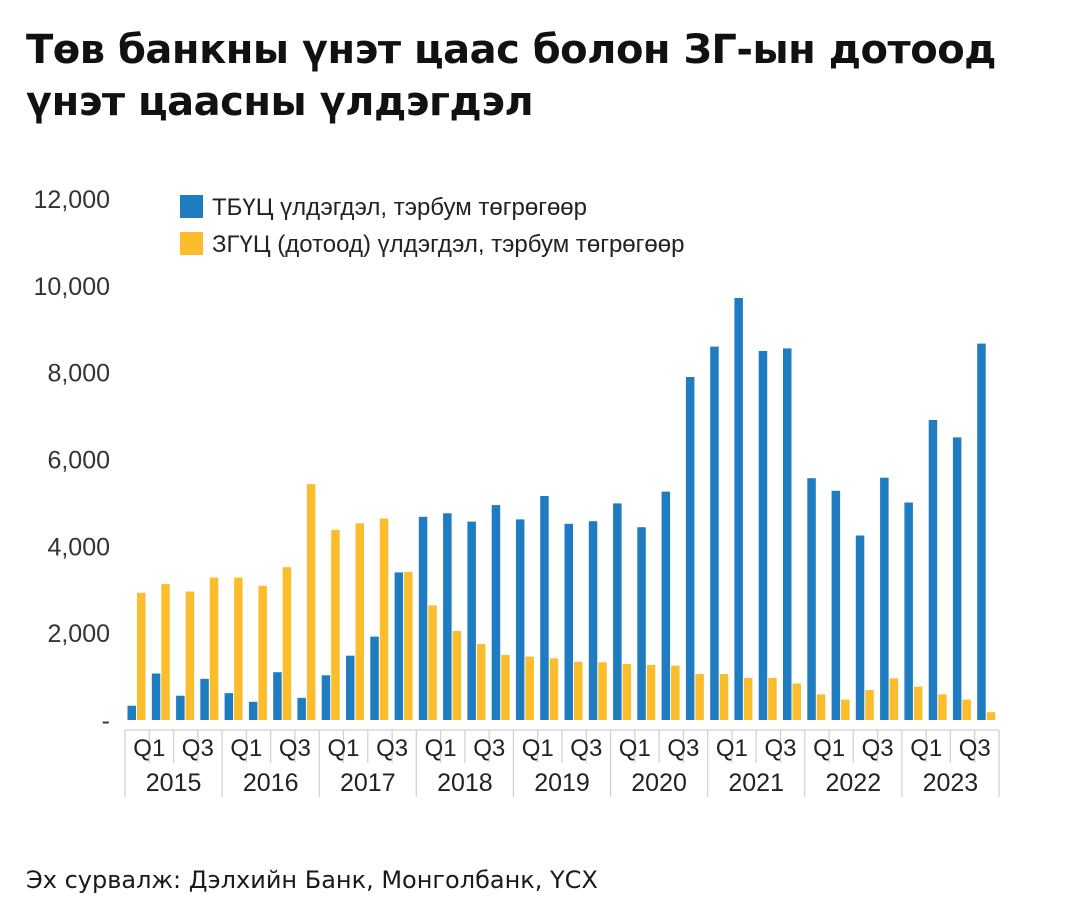  What do you see at coordinates (659, 783) in the screenshot?
I see `x-year-label: 2020` at bounding box center [659, 783].